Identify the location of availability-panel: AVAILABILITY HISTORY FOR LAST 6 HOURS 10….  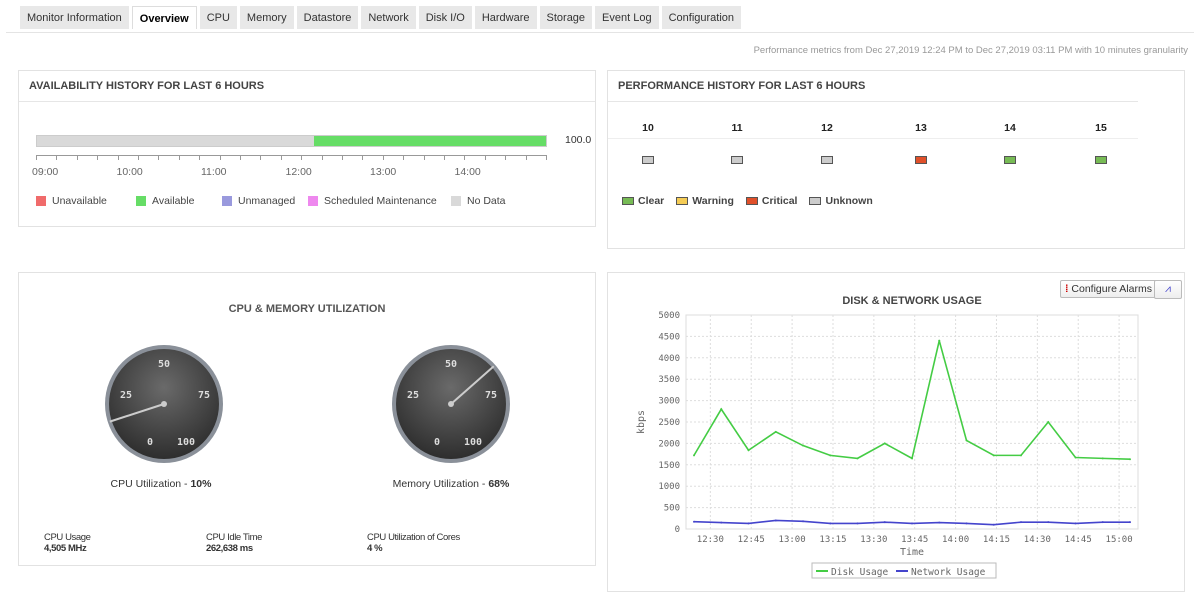
(307, 148).